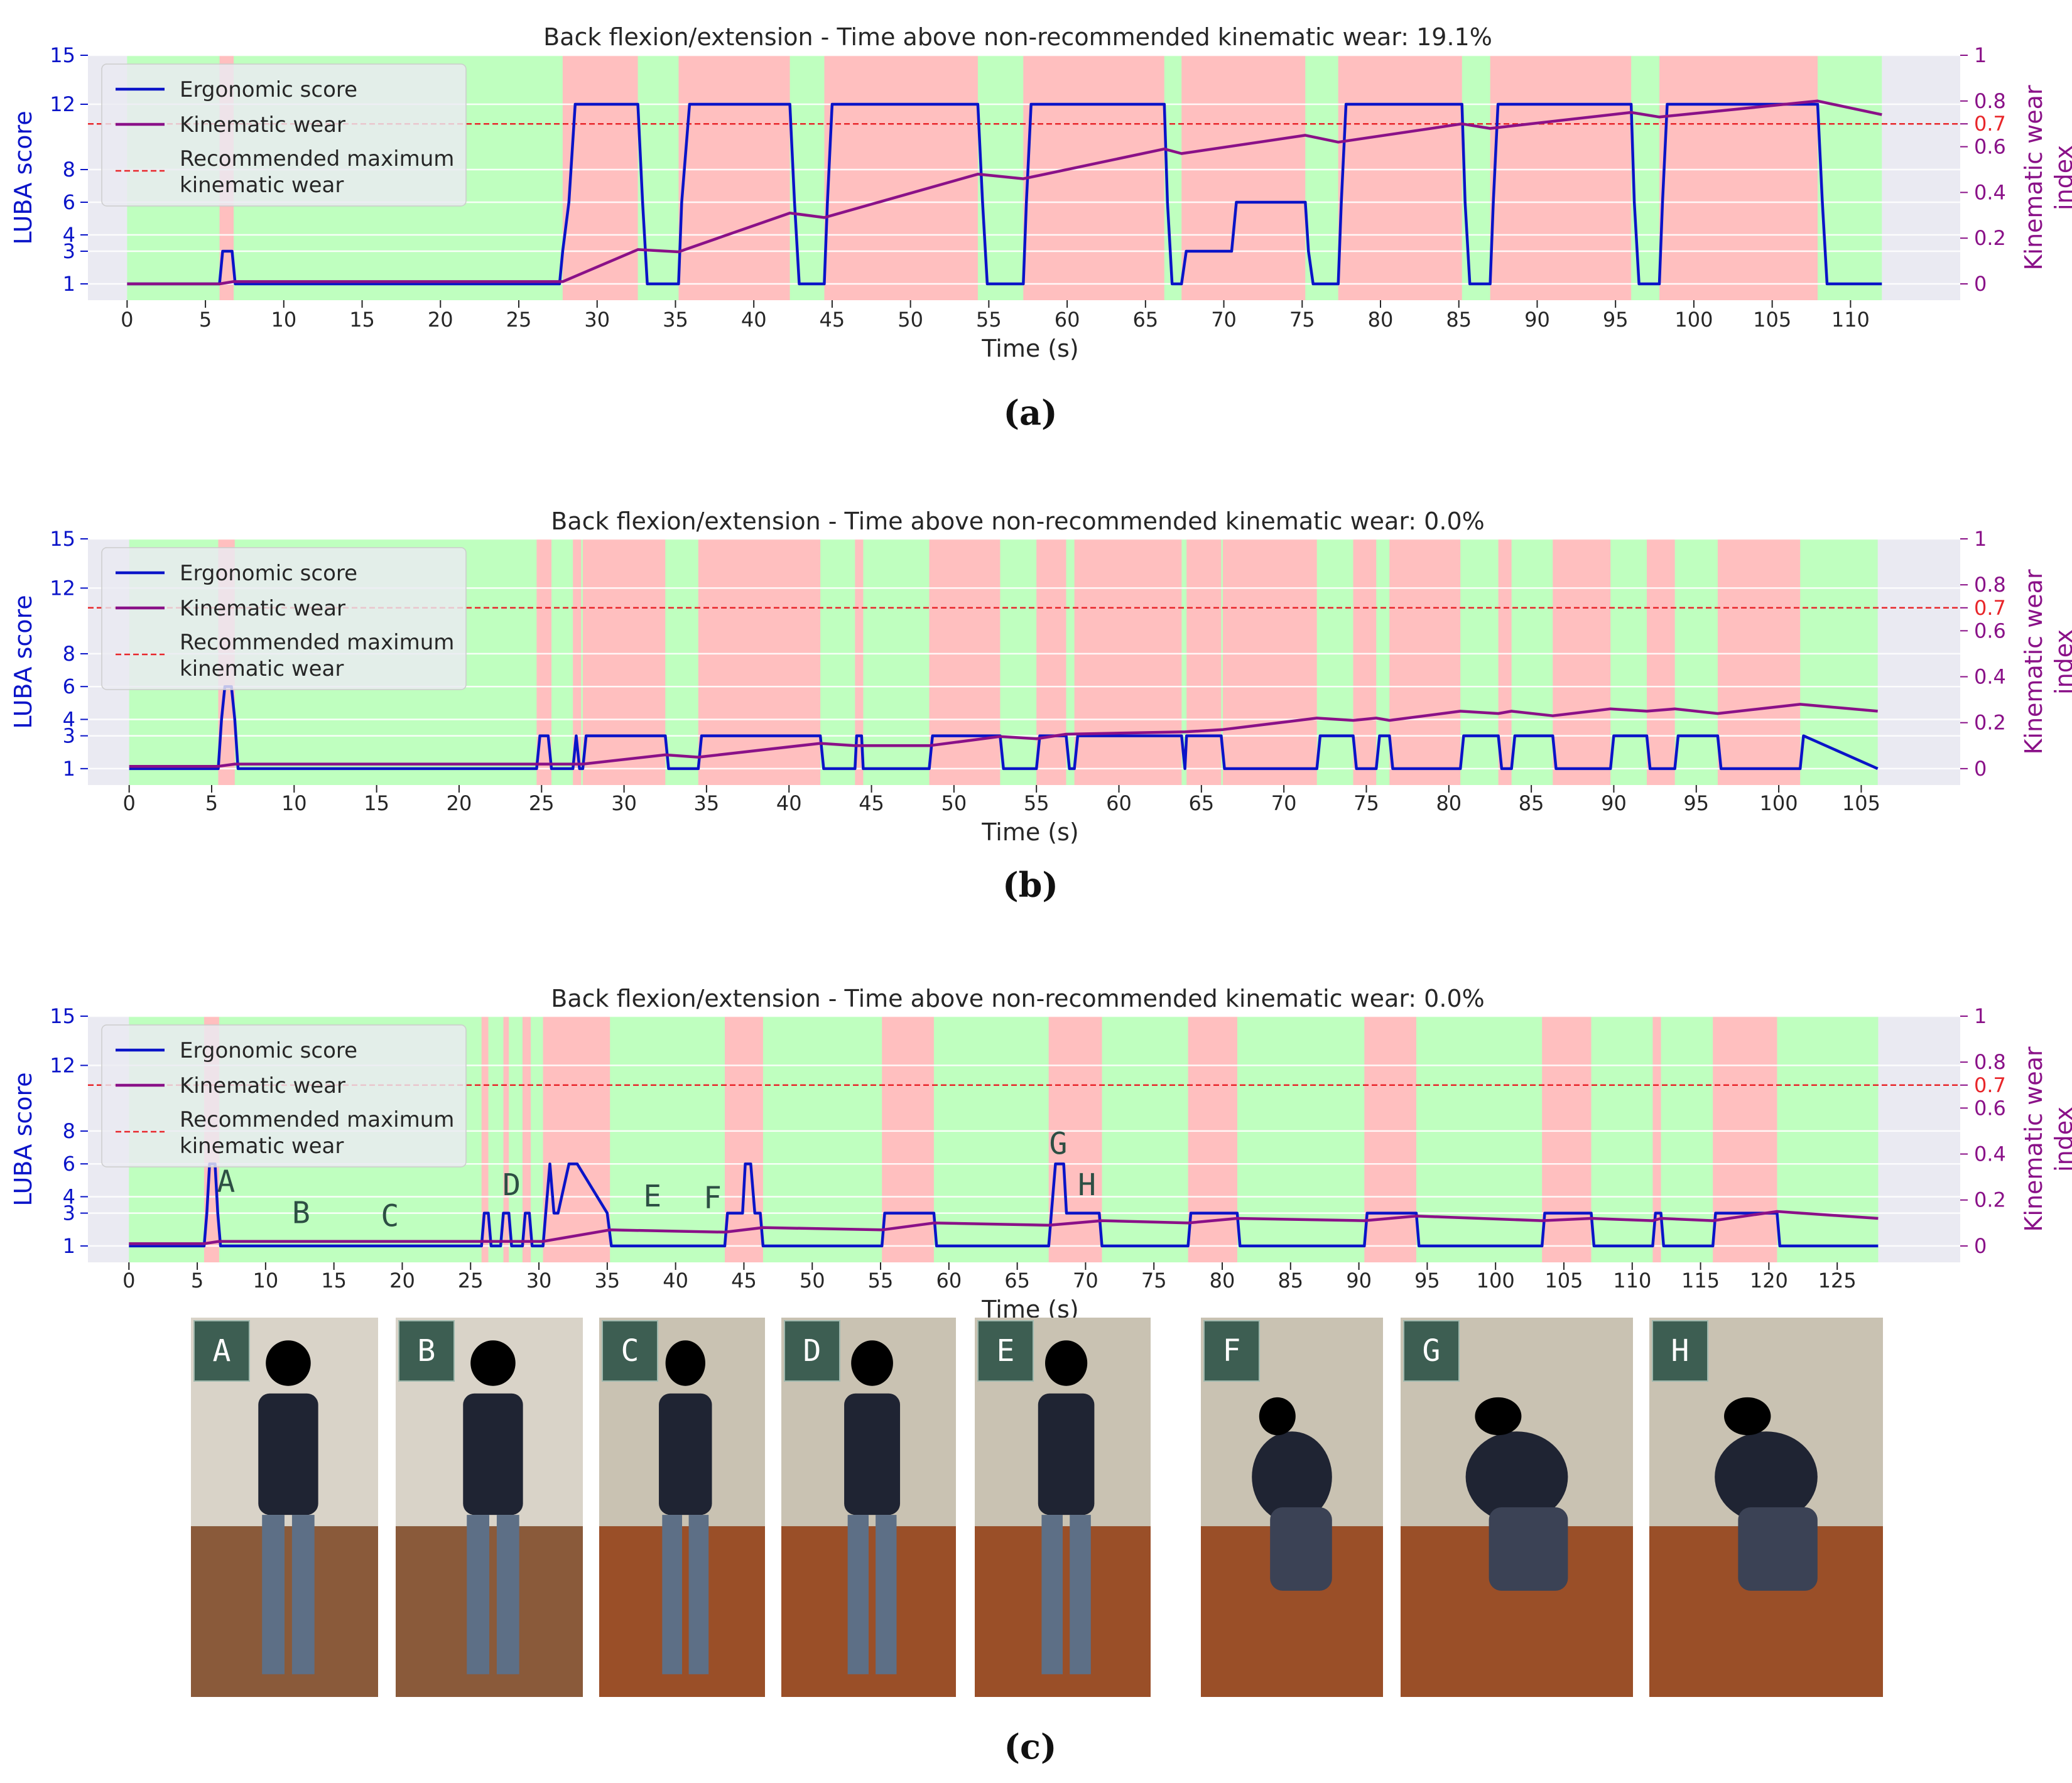 This screenshot has height=1783, width=2072. Describe the element at coordinates (205, 320) in the screenshot. I see `x-tick-label: 5` at that location.